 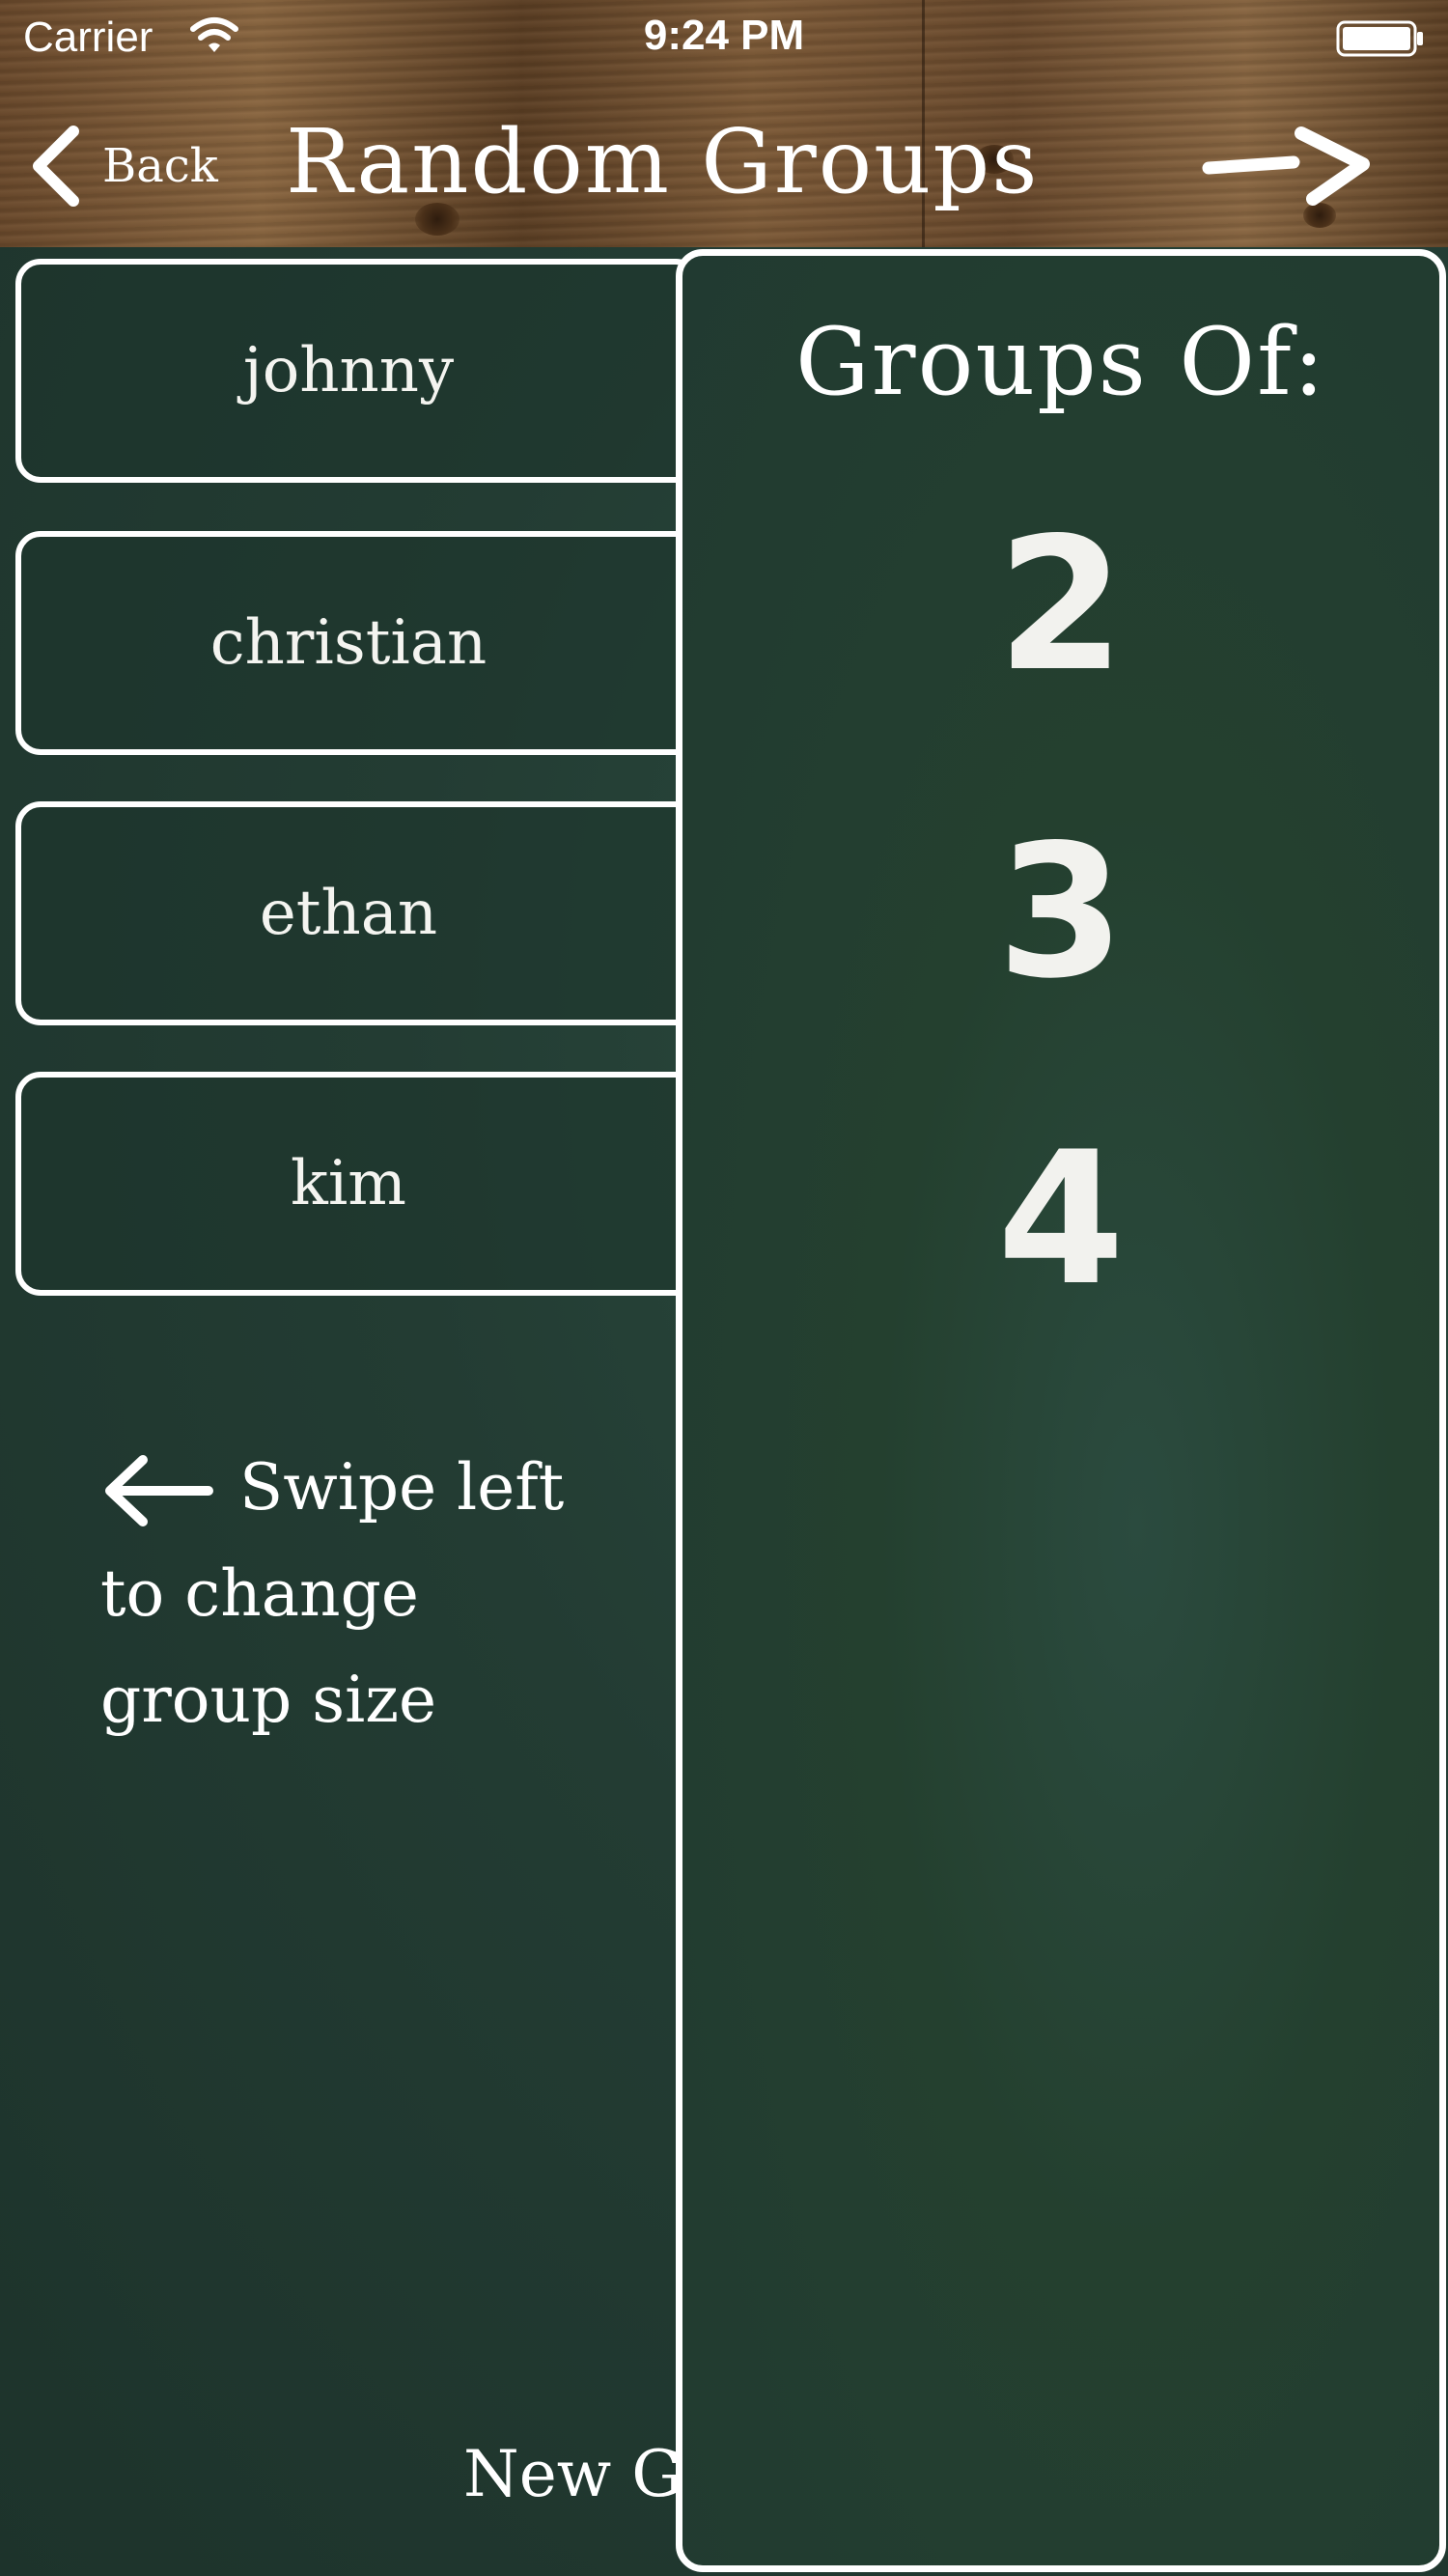 I want to click on navigation-bar: Back Random Groups, so click(x=724, y=165).